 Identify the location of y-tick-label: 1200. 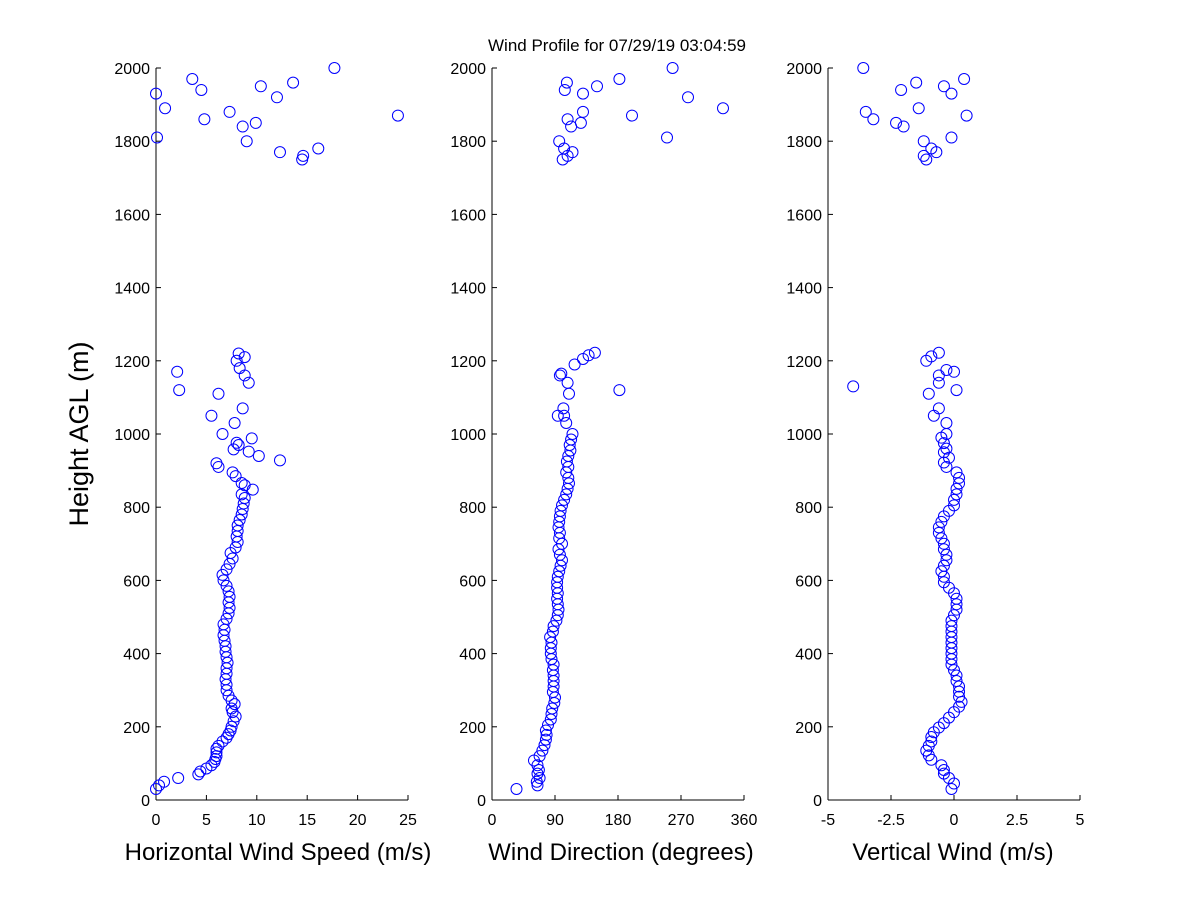
(804, 362).